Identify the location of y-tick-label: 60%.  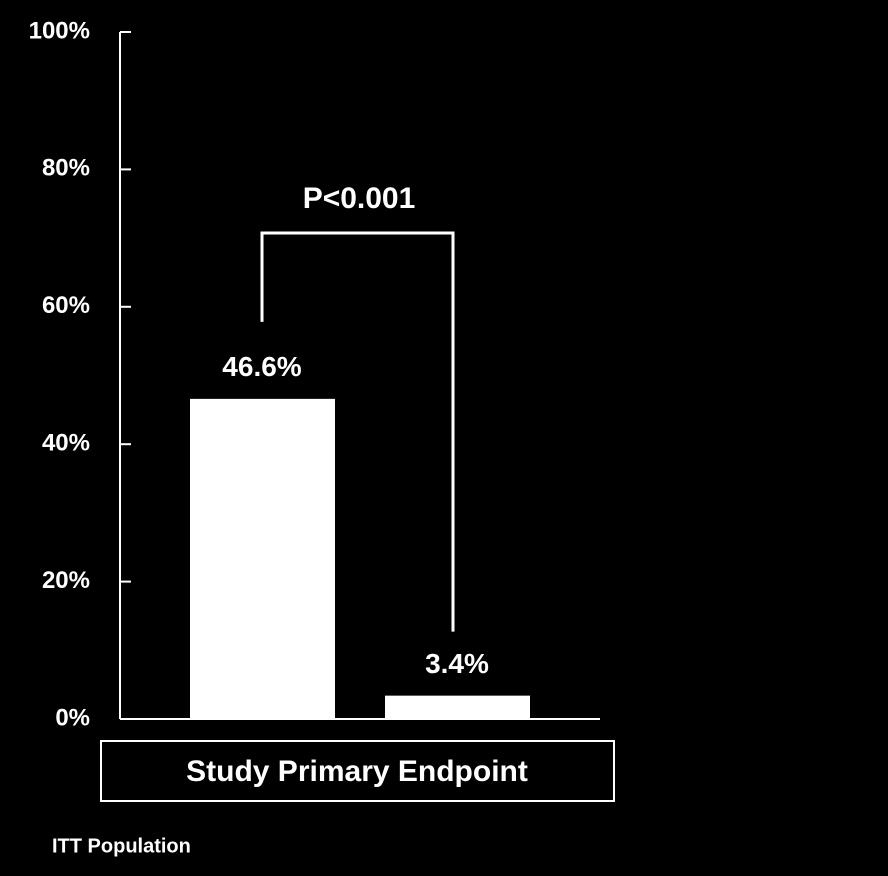
(66, 305).